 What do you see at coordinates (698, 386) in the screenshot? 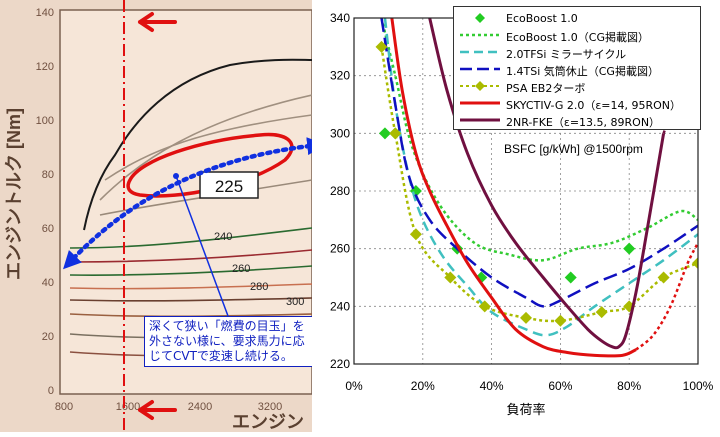
I see `x-tick-label: 100%` at bounding box center [698, 386].